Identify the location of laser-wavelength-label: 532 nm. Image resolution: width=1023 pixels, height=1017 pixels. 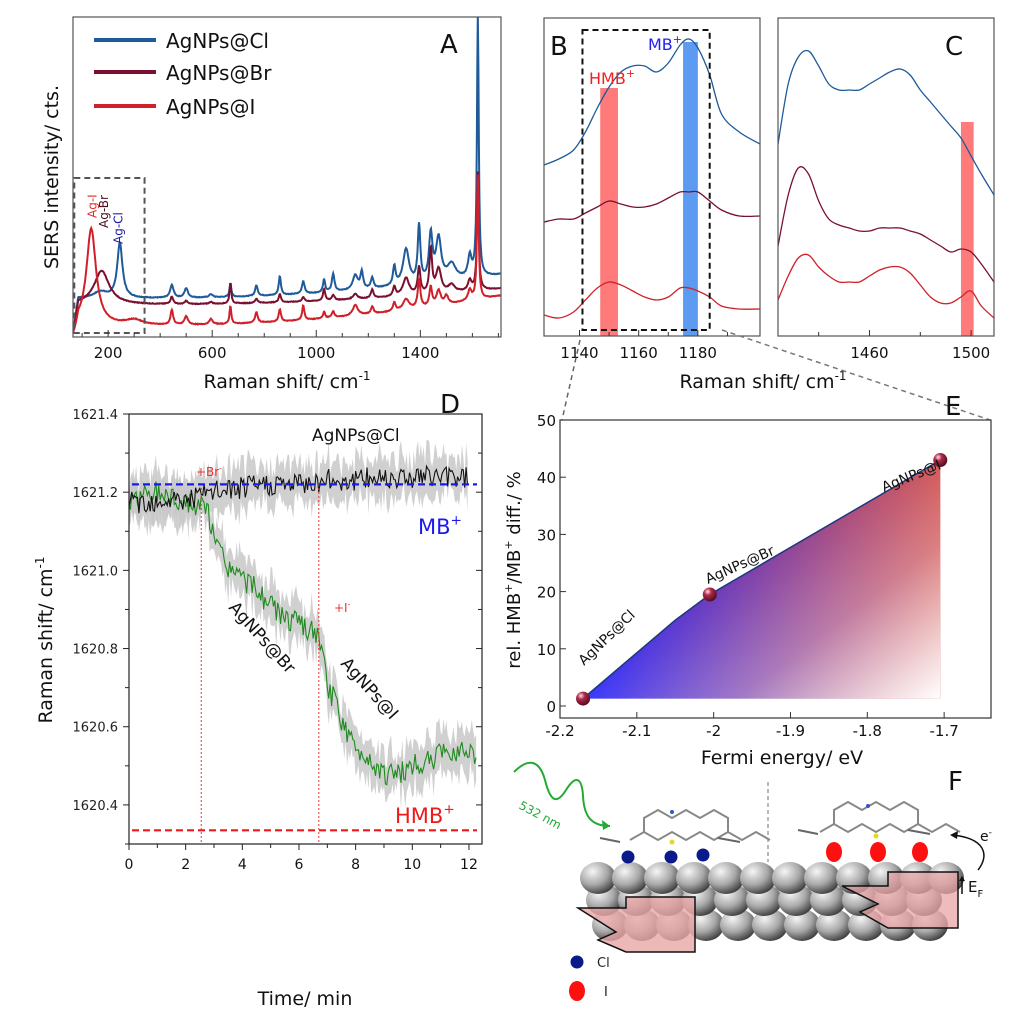
(540, 815).